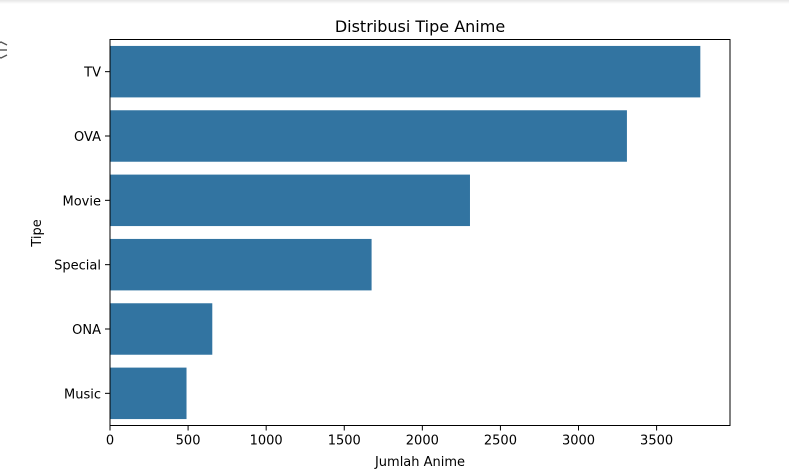 This screenshot has width=789, height=476. What do you see at coordinates (344, 441) in the screenshot?
I see `x-tick-label: 1500` at bounding box center [344, 441].